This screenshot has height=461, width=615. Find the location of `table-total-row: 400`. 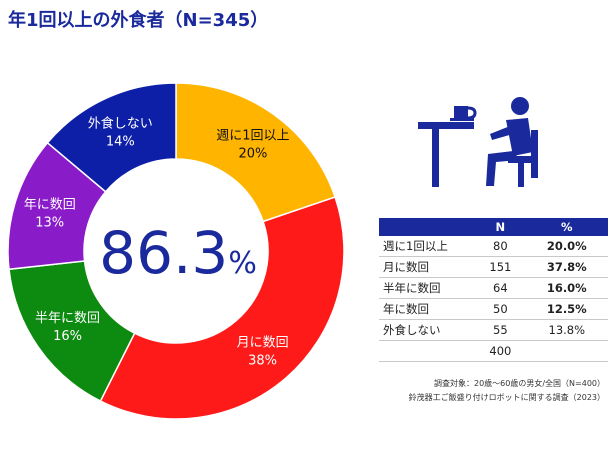

table-total-row: 400 is located at coordinates (493, 351).